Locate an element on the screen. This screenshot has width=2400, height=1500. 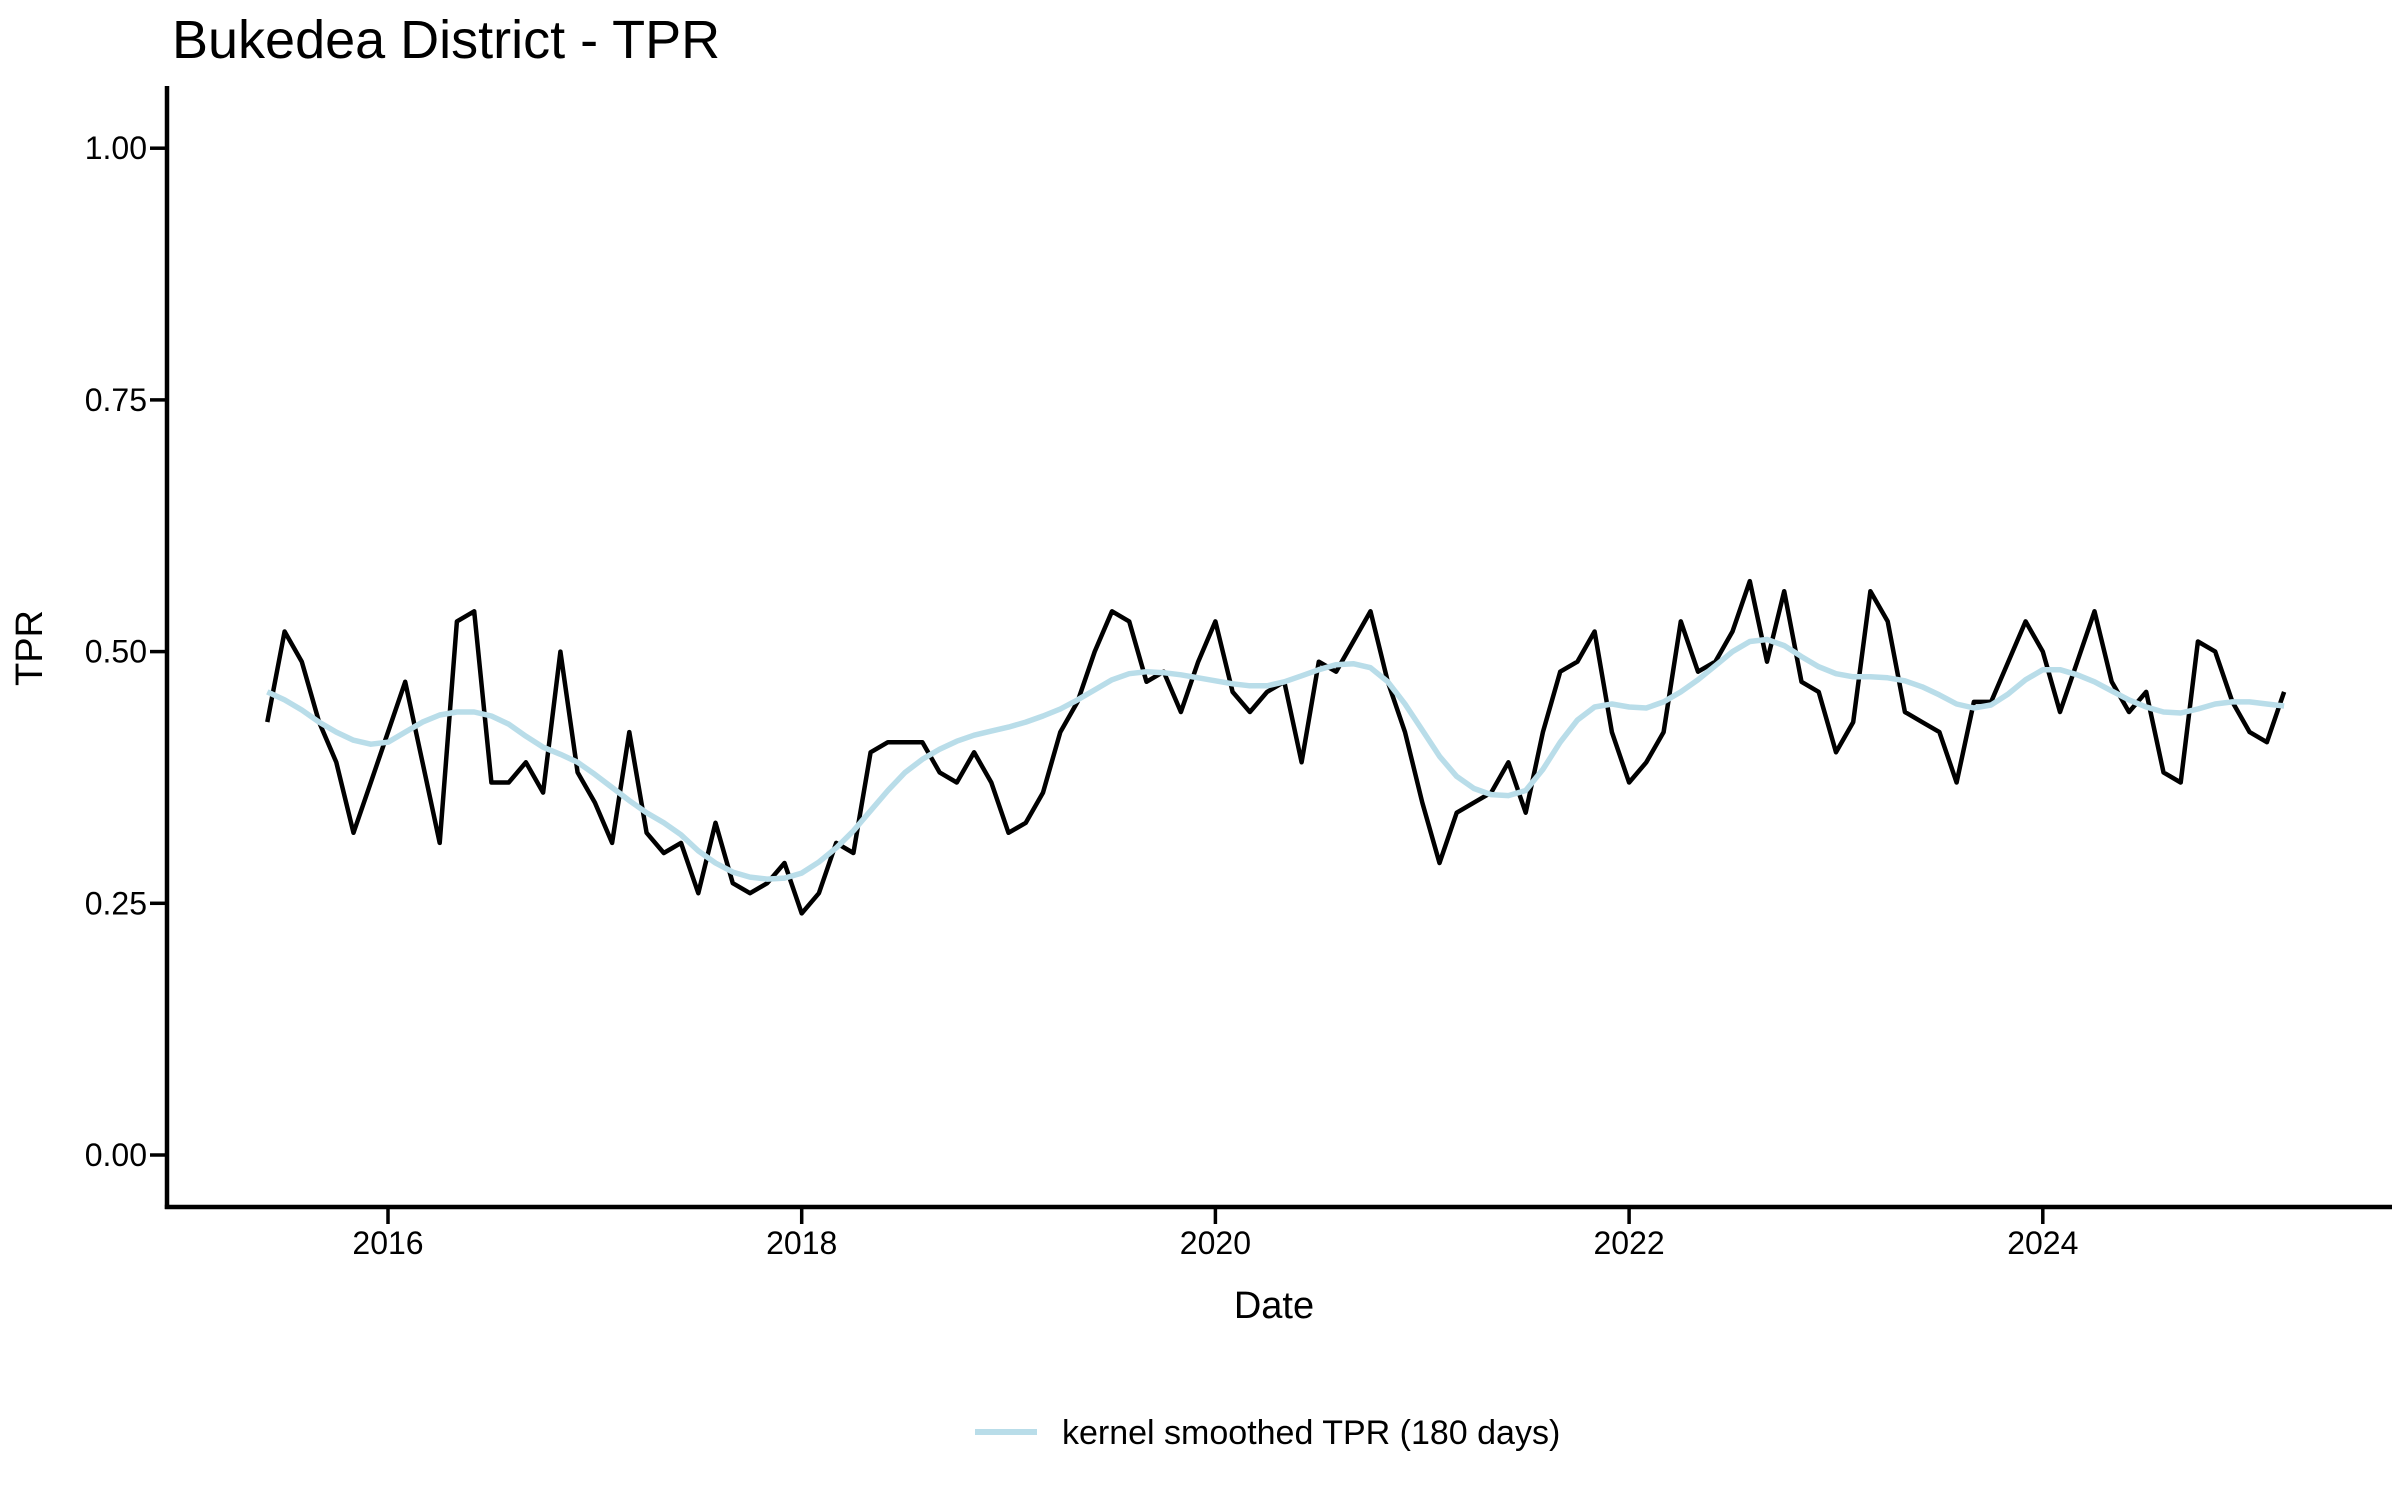
y-tick-label: 0.00 is located at coordinates (116, 1155).